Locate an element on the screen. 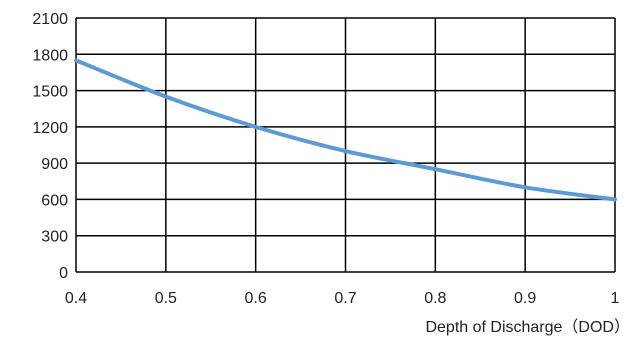 This screenshot has height=337, width=636. x-tick-label: 0.9 is located at coordinates (525, 298).